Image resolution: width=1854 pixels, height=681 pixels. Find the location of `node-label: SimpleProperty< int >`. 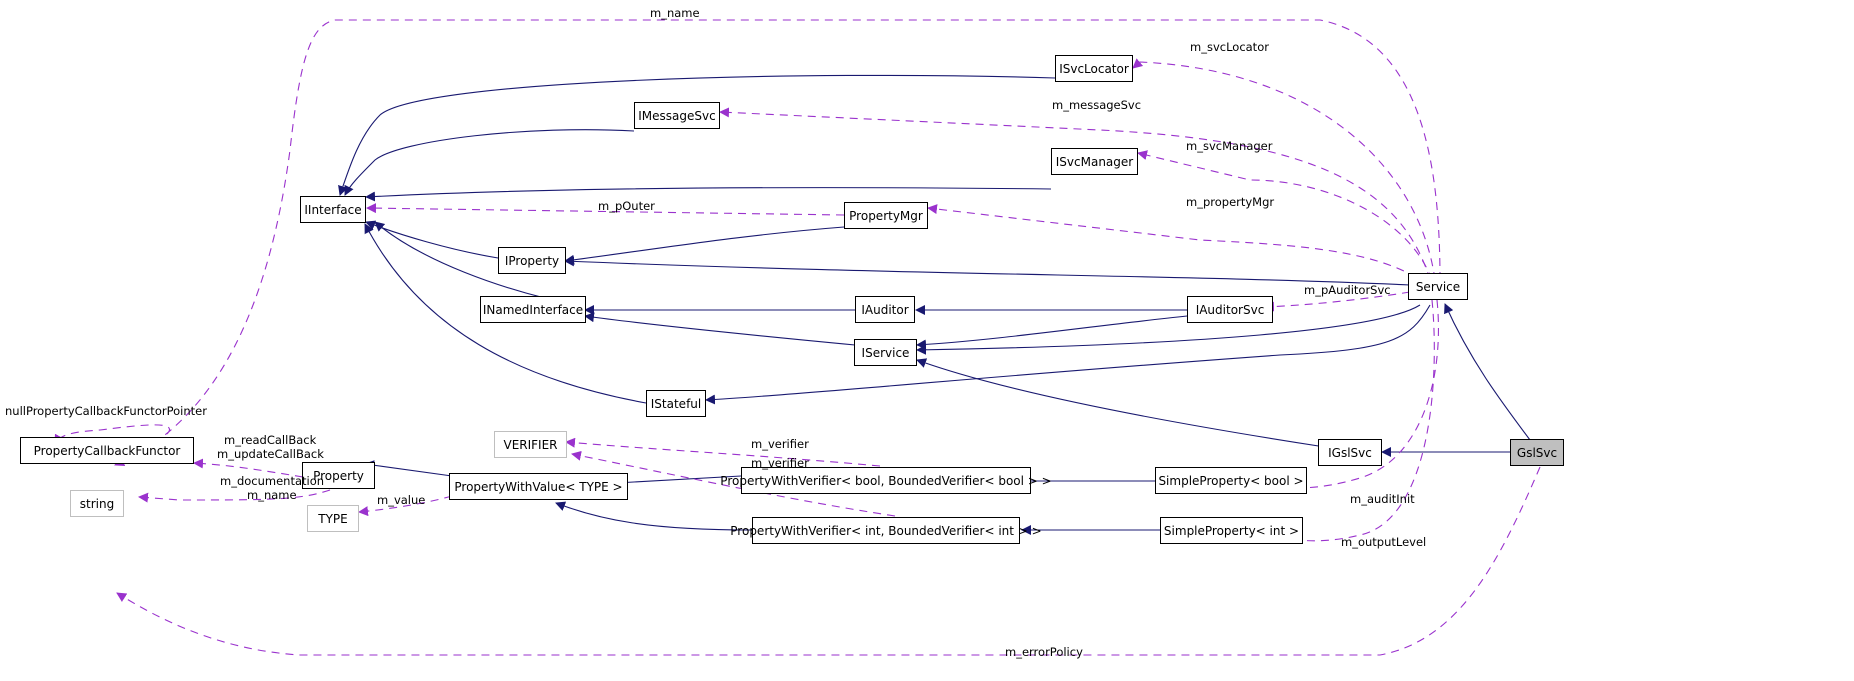

node-label: SimpleProperty< int > is located at coordinates (1231, 530).